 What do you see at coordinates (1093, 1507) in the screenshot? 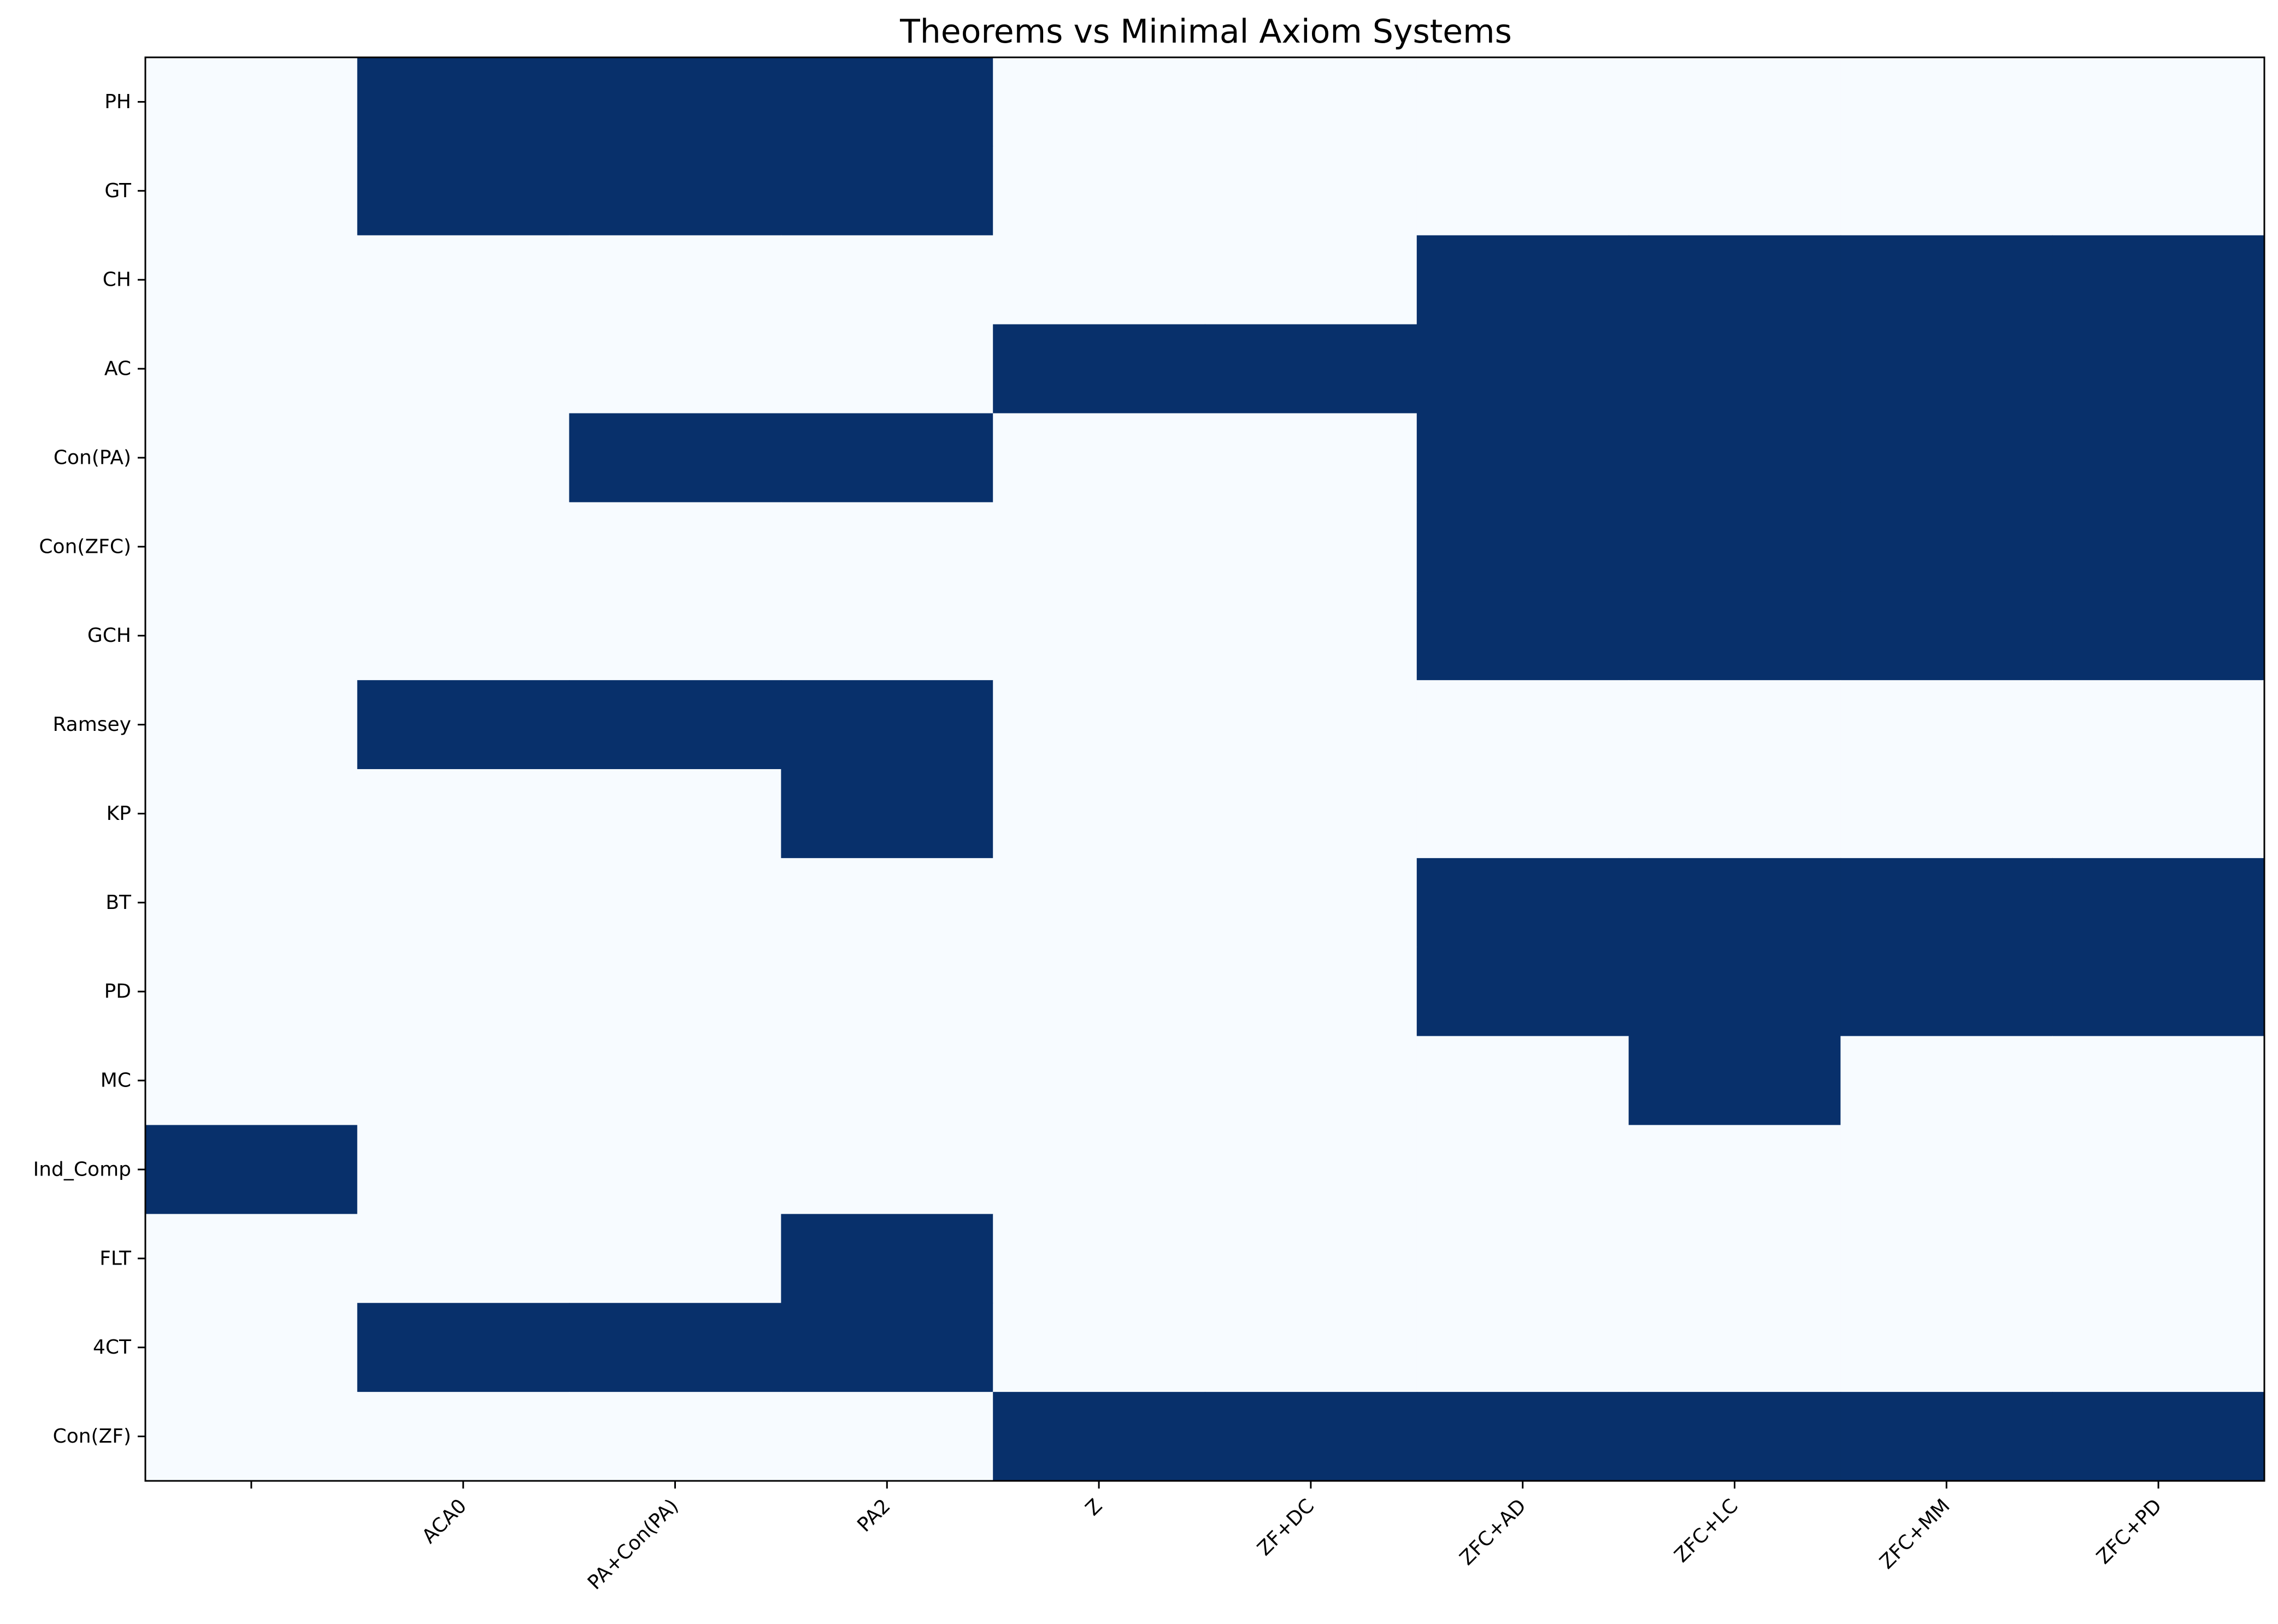
I see `x-tick-label: Z` at bounding box center [1093, 1507].